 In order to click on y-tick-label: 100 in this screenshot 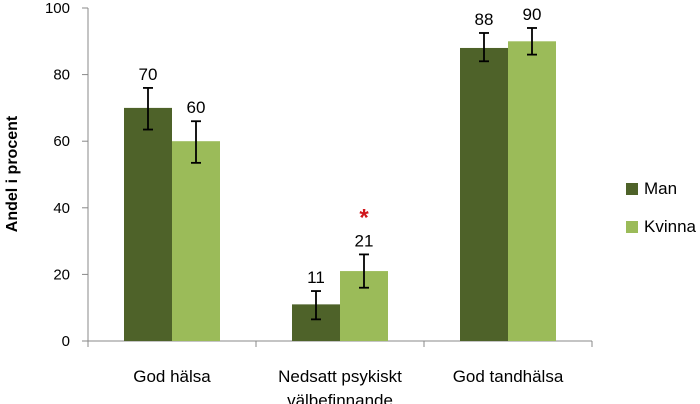, I will do `click(57, 8)`.